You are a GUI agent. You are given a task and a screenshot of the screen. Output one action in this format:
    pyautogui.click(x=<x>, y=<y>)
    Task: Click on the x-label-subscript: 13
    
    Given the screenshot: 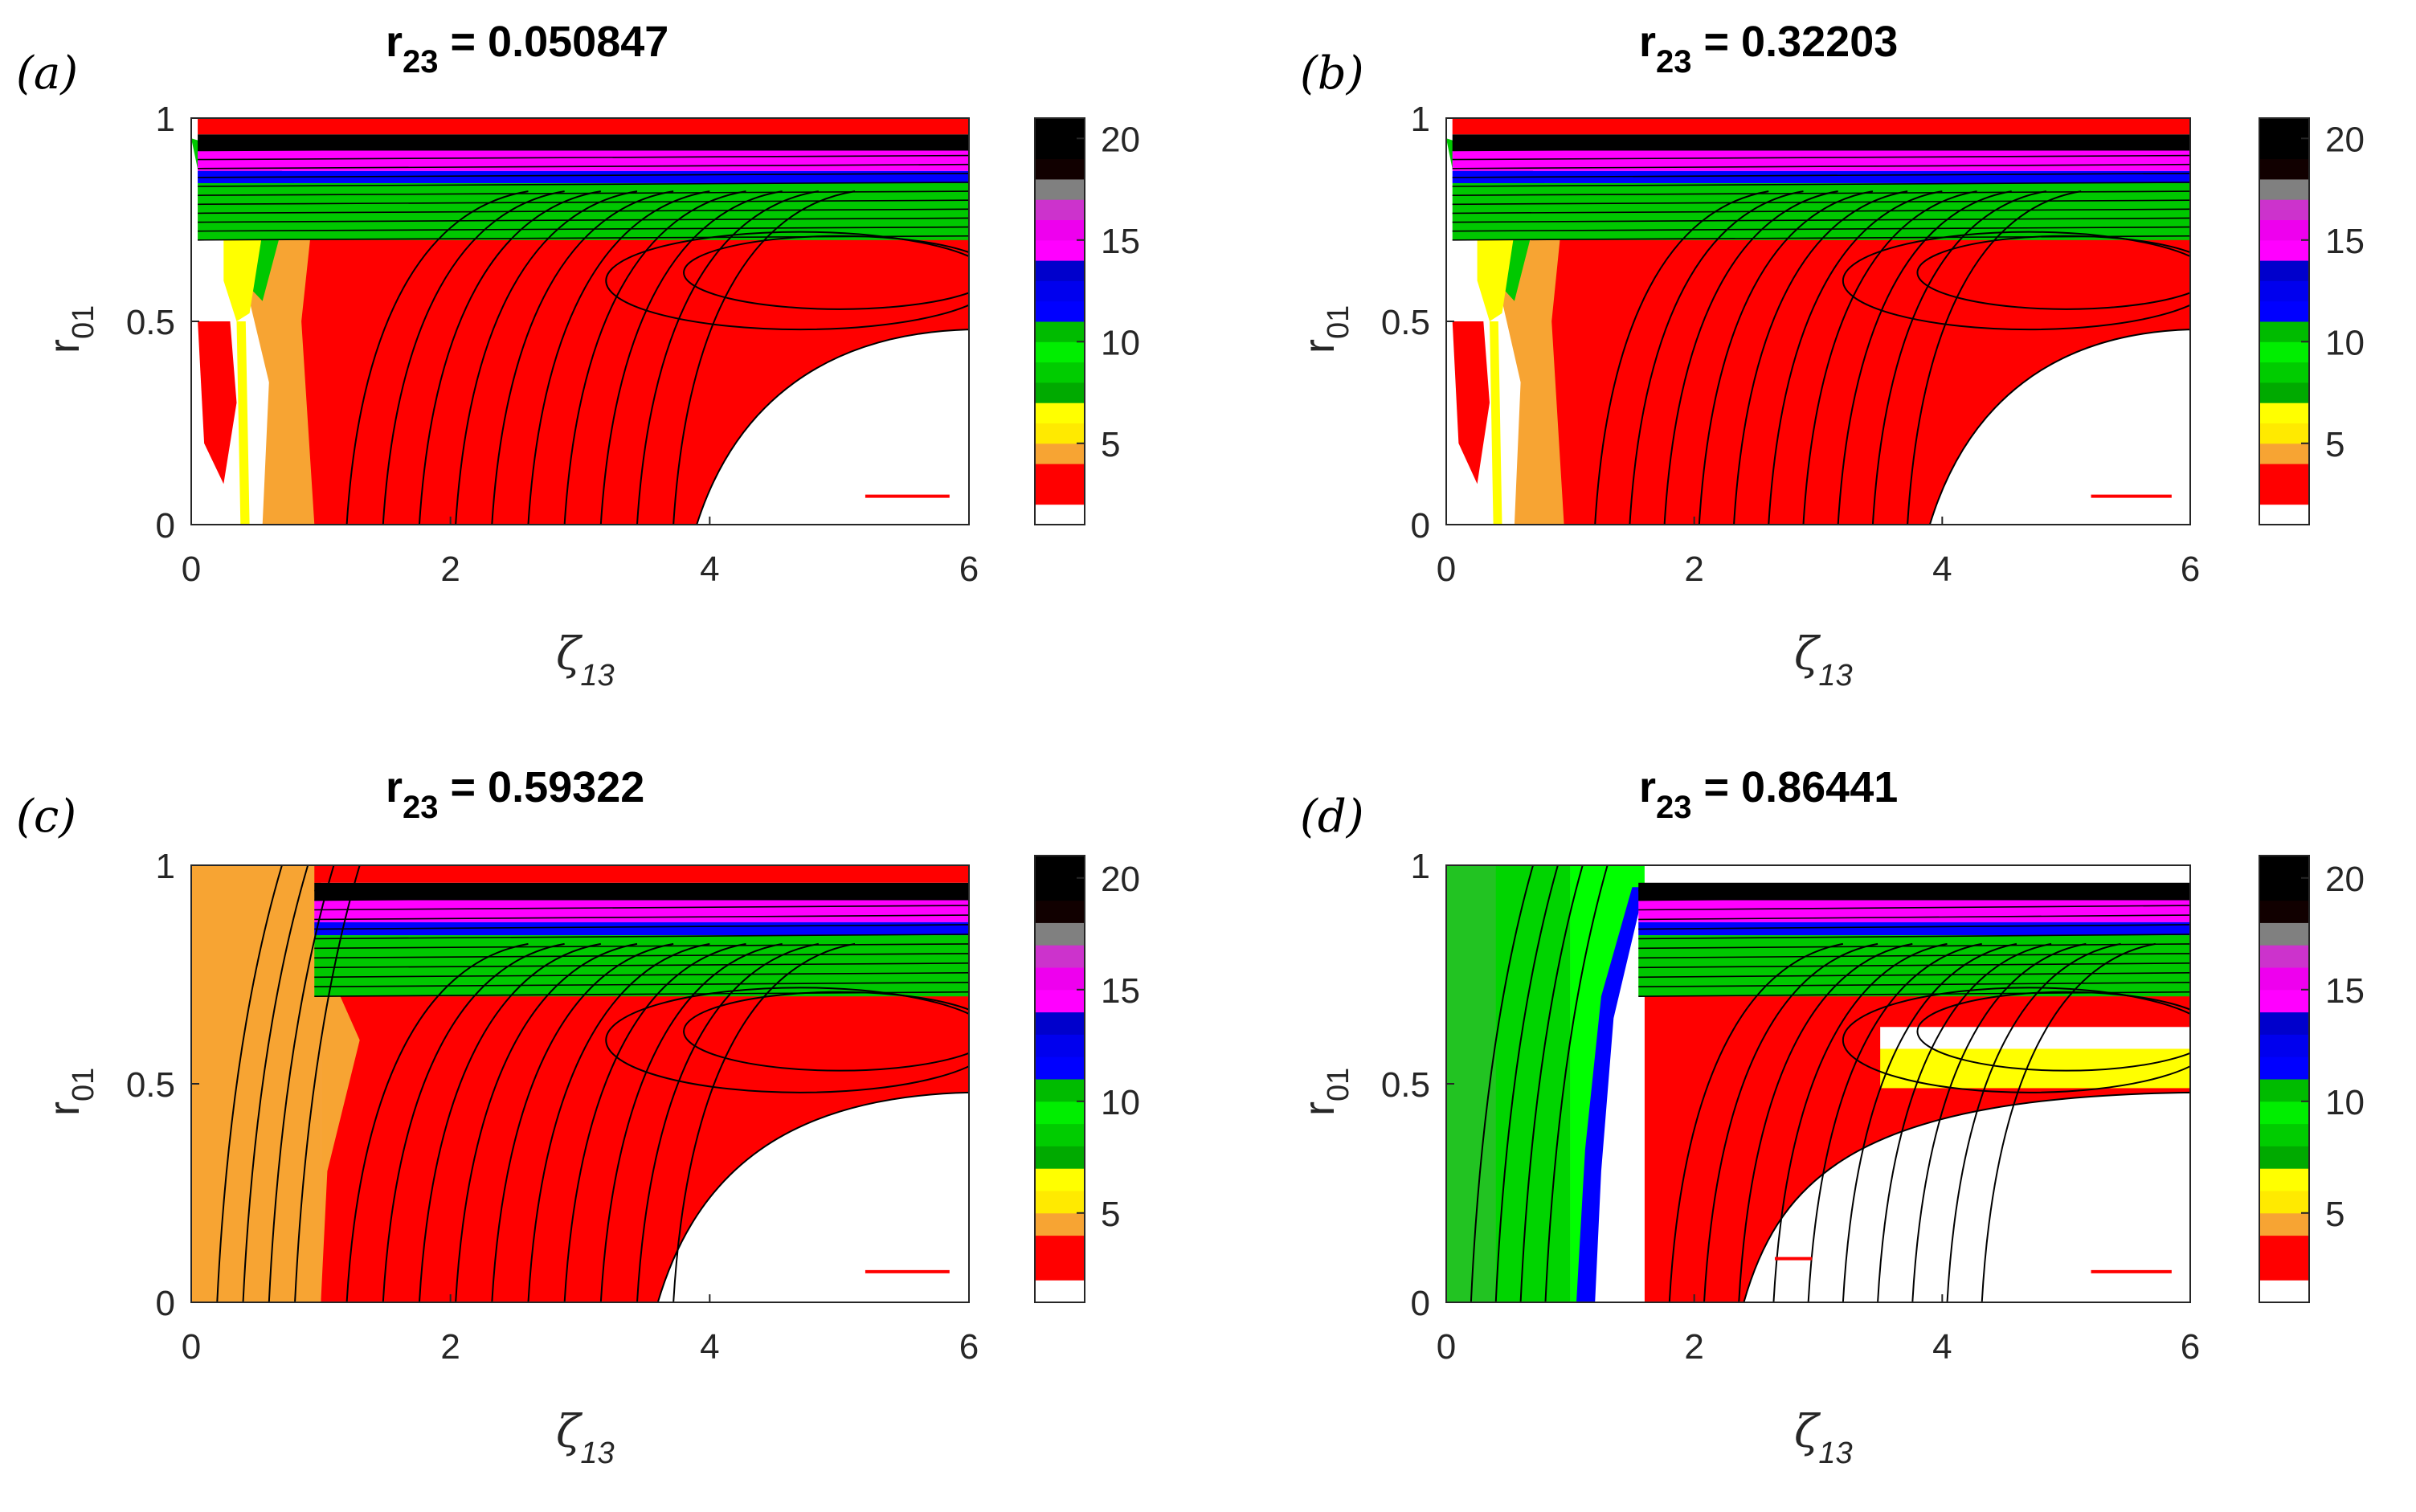 What is the action you would take?
    pyautogui.click(x=597, y=1453)
    